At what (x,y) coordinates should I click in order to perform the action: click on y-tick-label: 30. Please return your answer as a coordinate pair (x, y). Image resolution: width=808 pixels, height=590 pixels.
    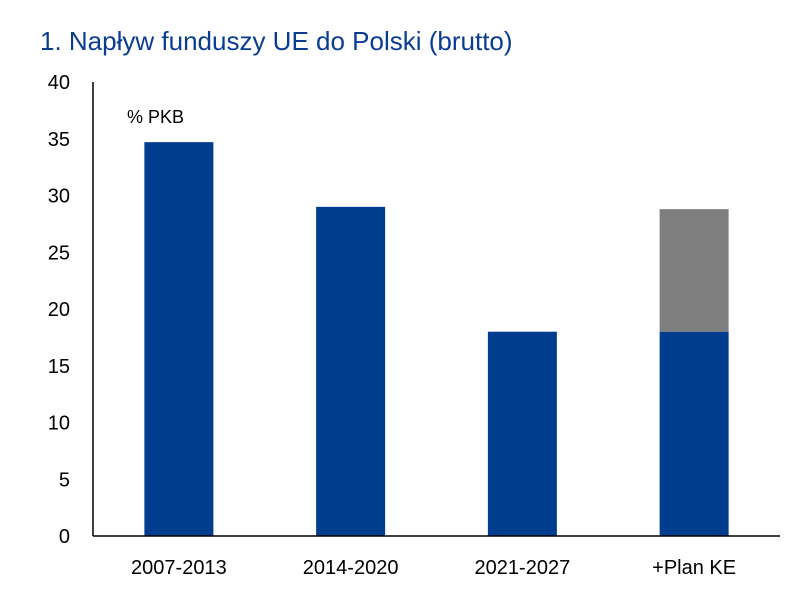
    Looking at the image, I should click on (59, 197).